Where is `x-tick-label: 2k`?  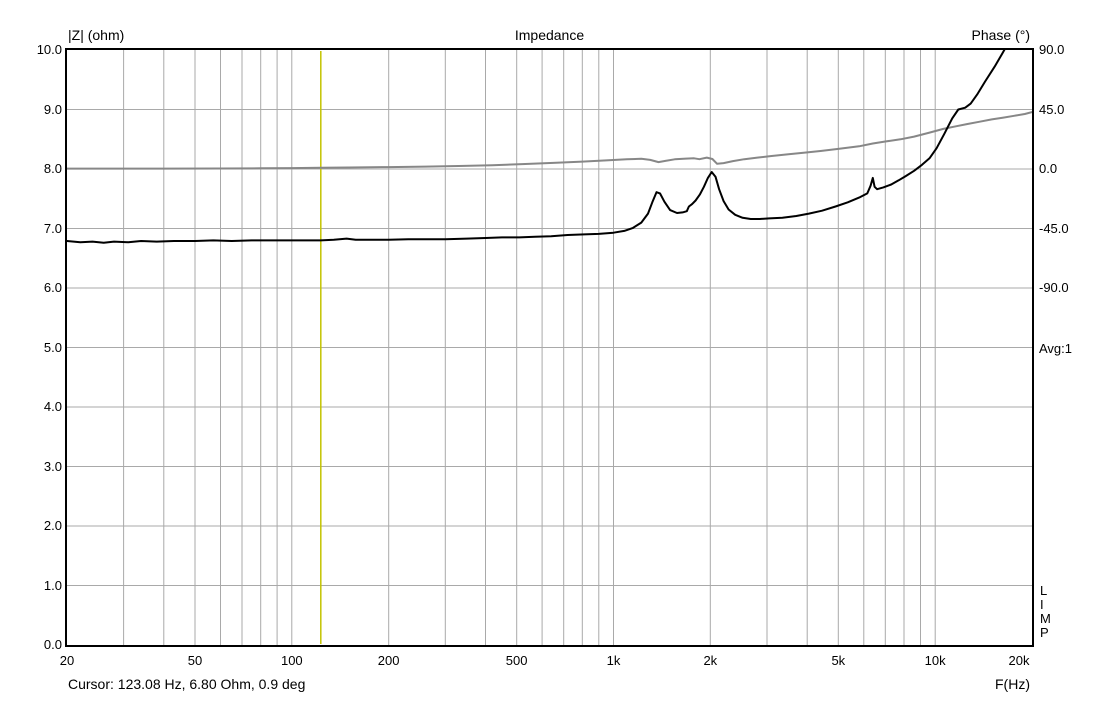 x-tick-label: 2k is located at coordinates (710, 660).